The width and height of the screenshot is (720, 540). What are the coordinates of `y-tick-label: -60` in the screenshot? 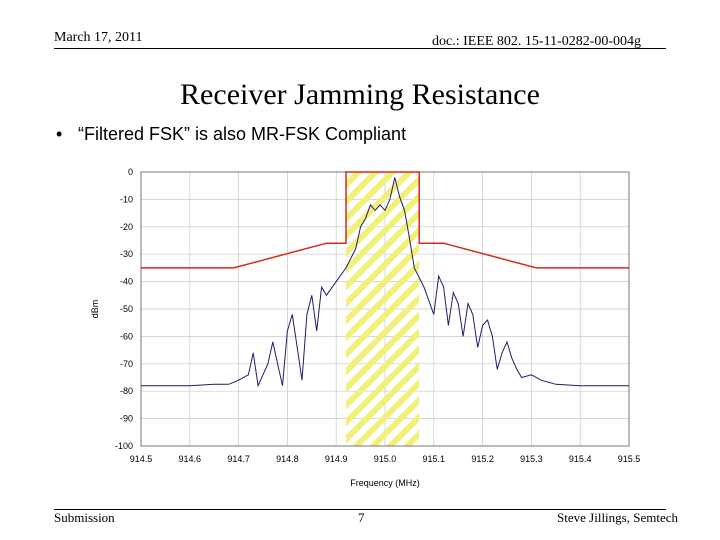 It's located at (126, 336).